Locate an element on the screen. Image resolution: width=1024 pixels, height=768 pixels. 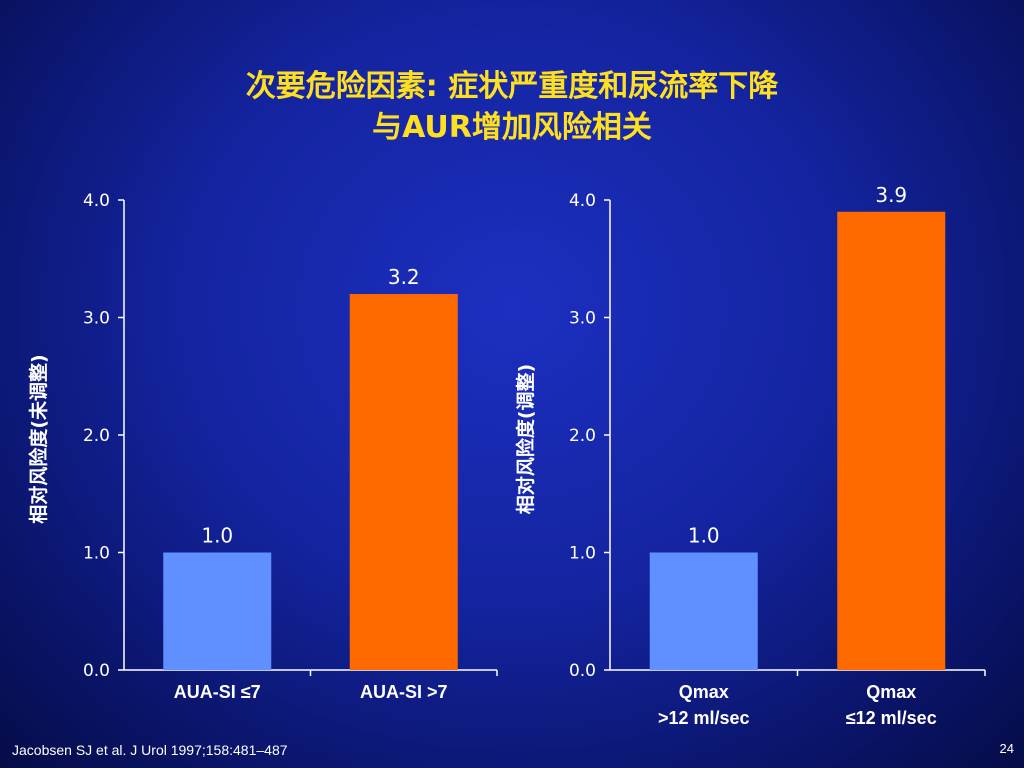
right-category-label-1: Qmax is located at coordinates (704, 692).